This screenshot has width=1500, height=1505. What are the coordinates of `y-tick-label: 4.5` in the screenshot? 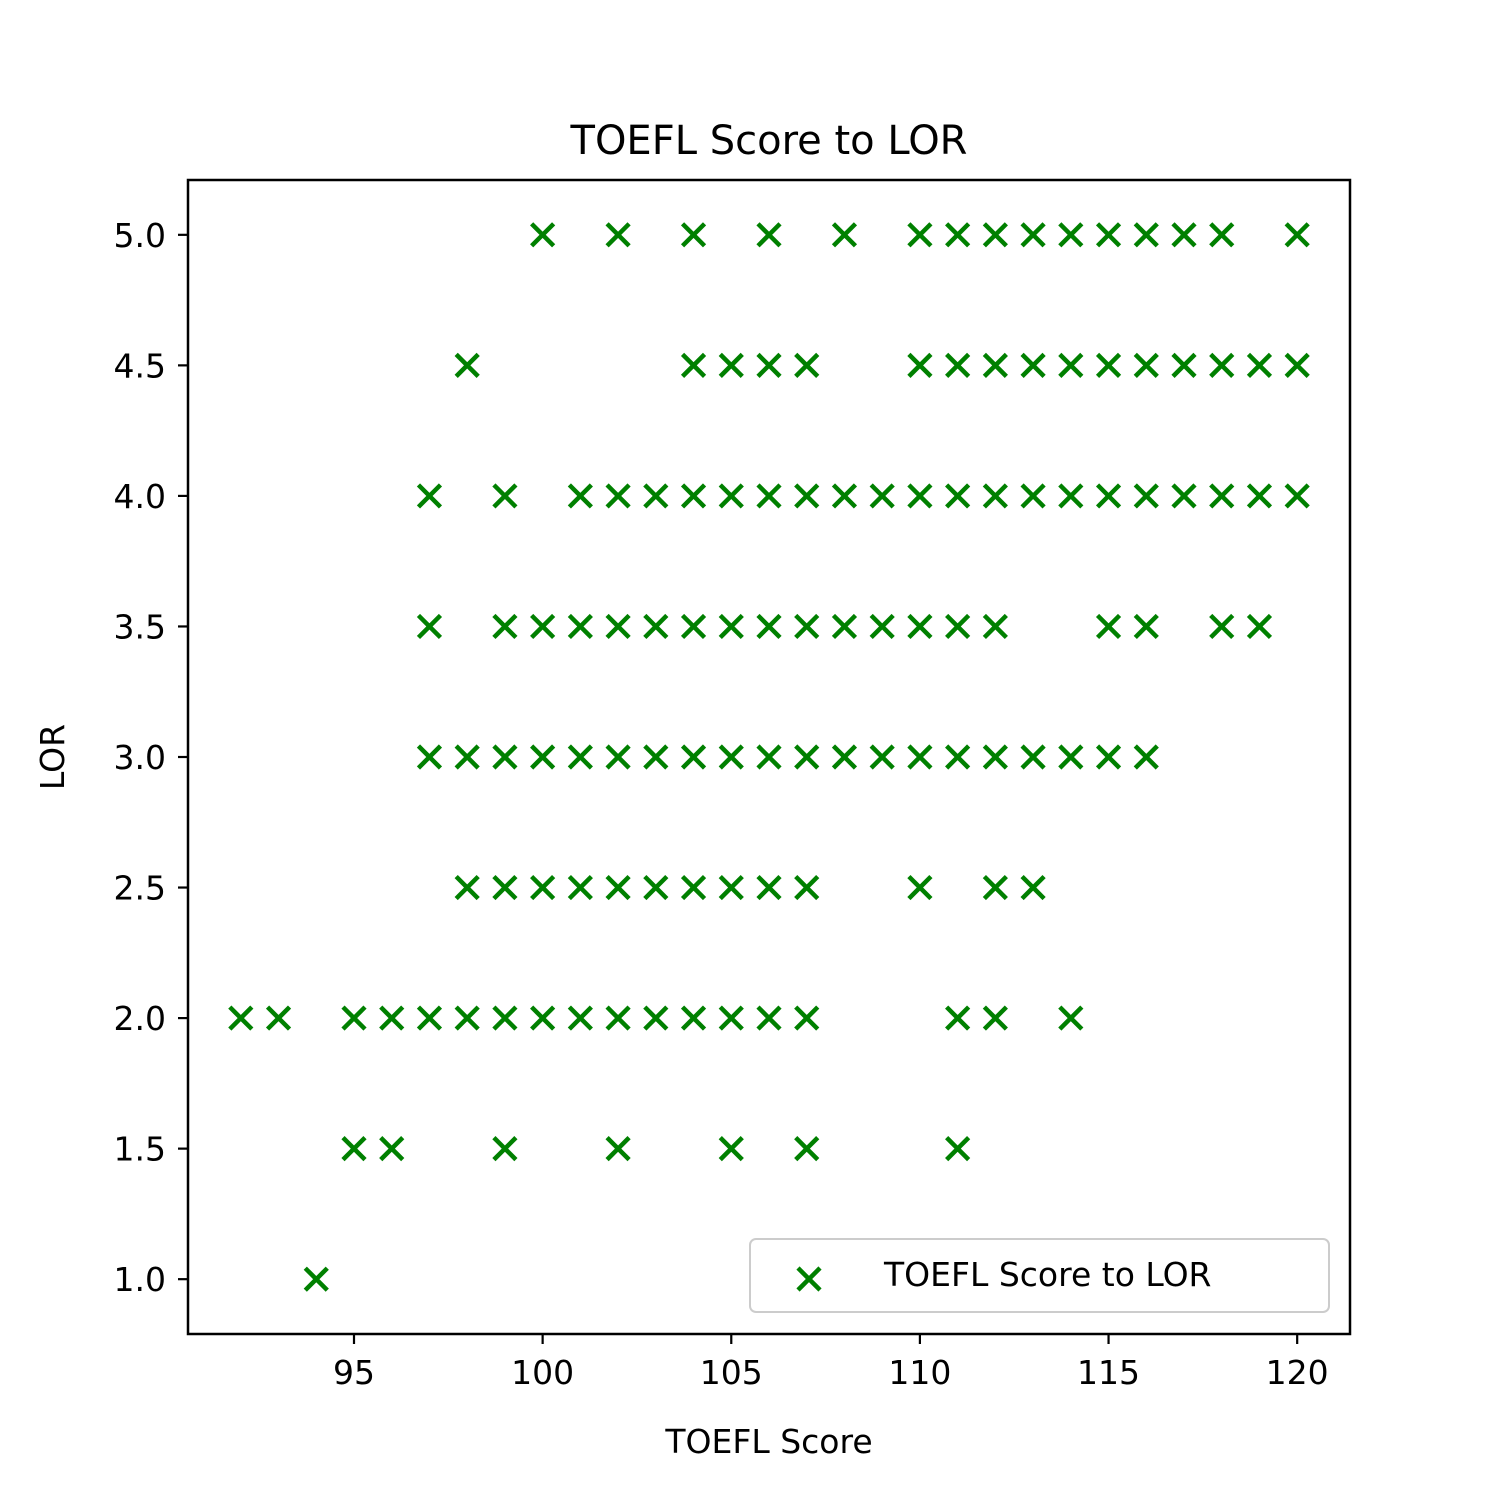 It's located at (140, 365).